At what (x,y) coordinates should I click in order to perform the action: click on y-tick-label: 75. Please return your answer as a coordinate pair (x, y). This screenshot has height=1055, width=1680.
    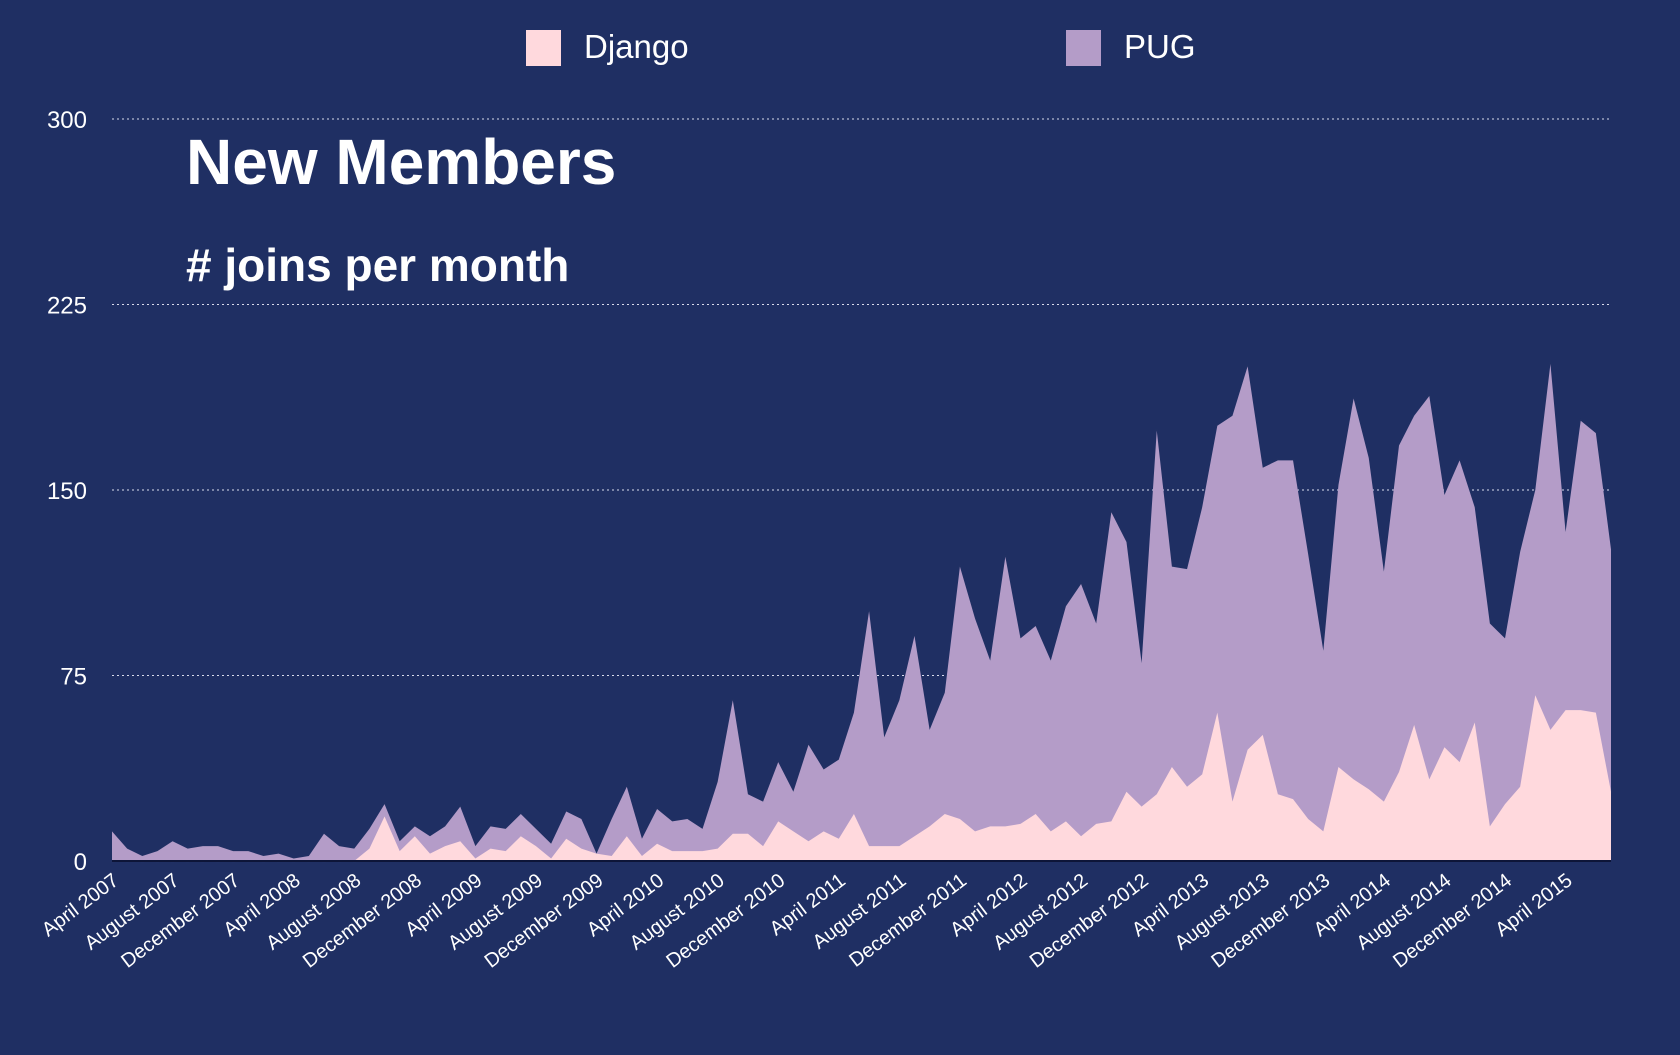
    Looking at the image, I should click on (73, 677).